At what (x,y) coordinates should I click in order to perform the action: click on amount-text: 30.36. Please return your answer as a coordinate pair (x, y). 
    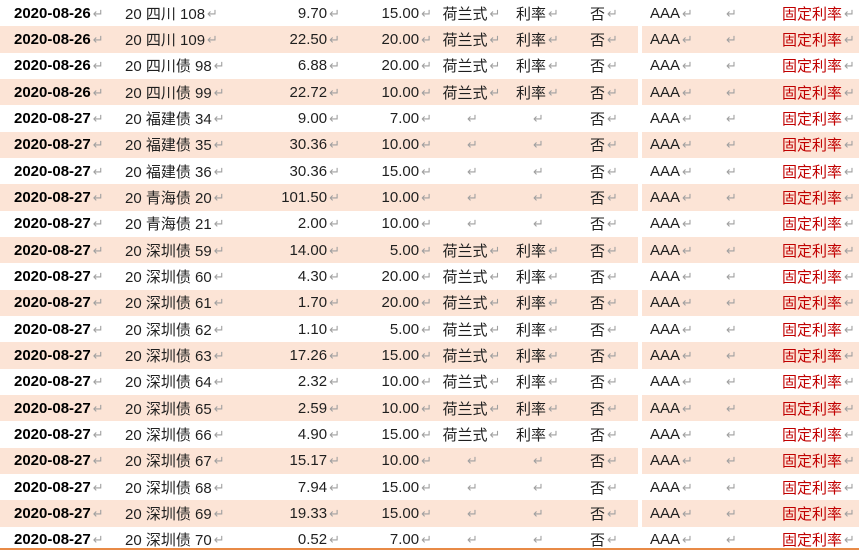
    Looking at the image, I should click on (308, 171).